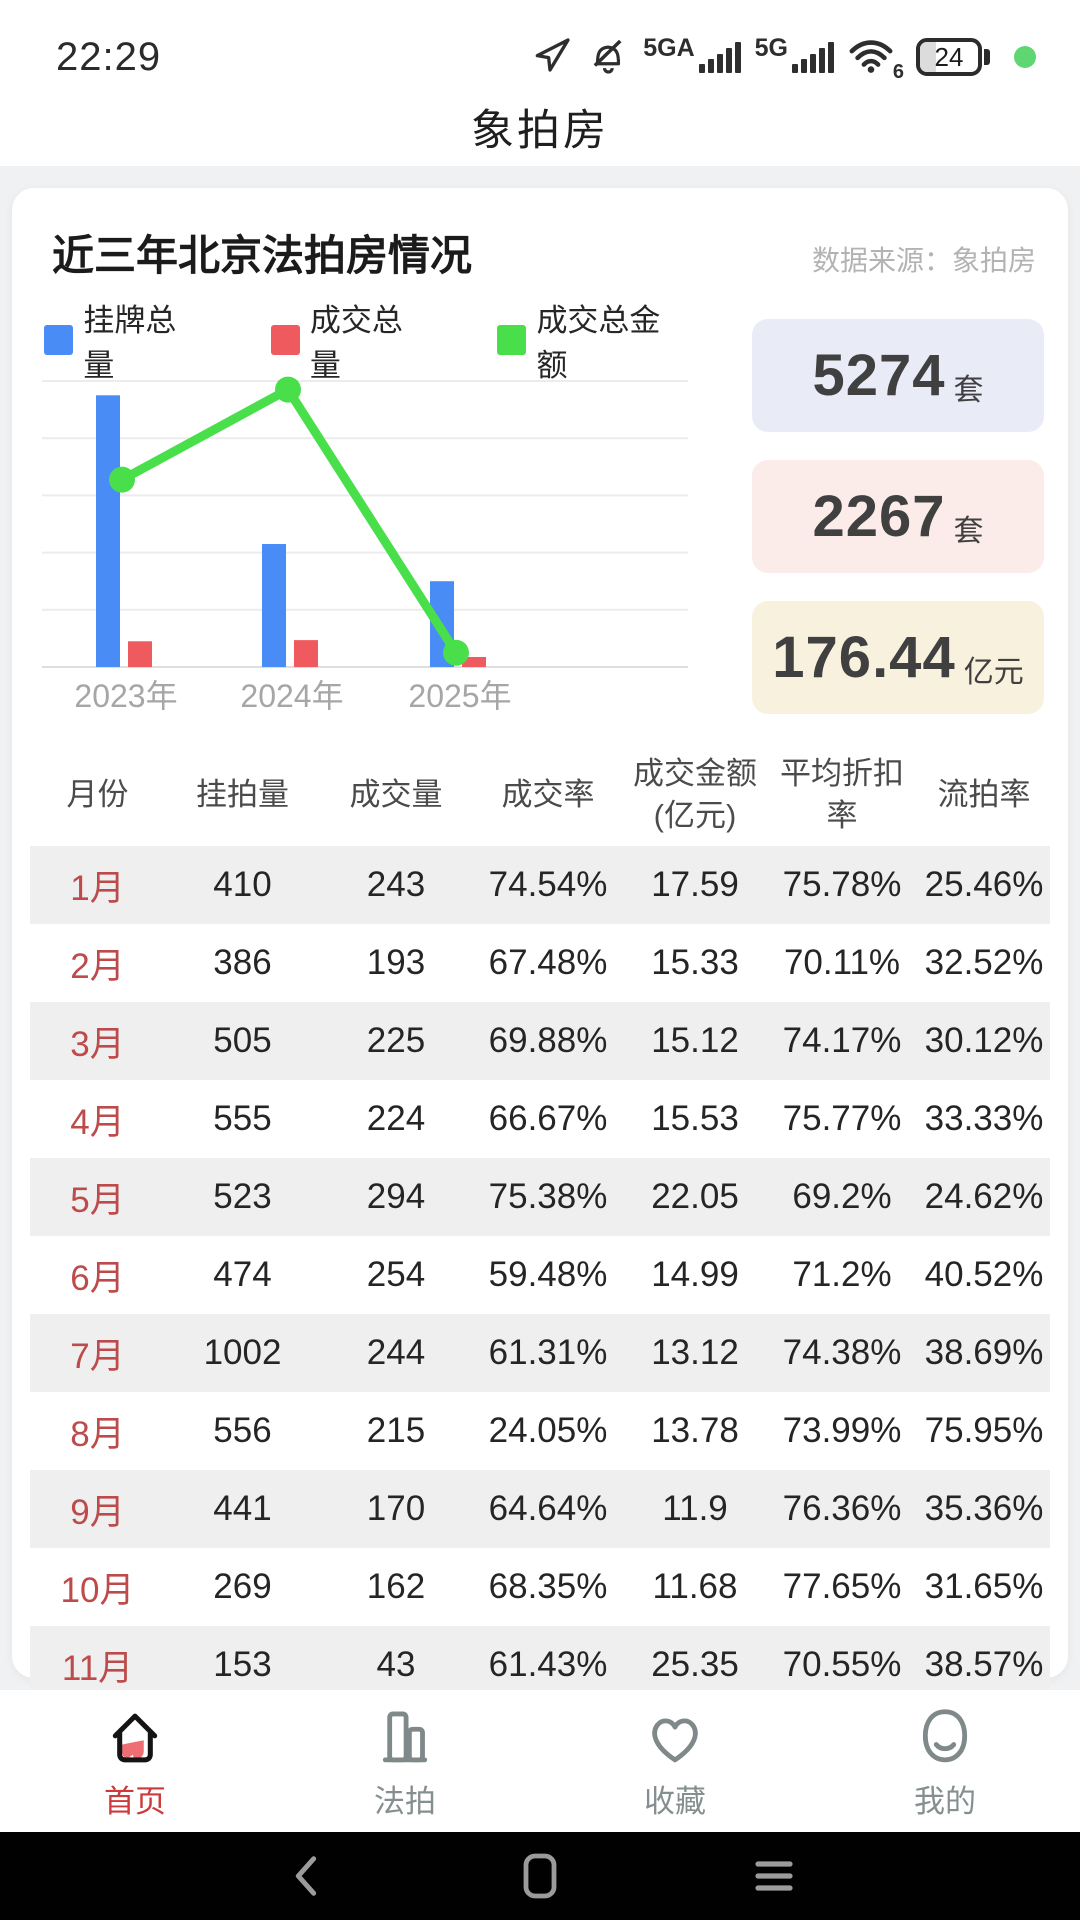  What do you see at coordinates (608, 57) in the screenshot?
I see `mute-bell-icon` at bounding box center [608, 57].